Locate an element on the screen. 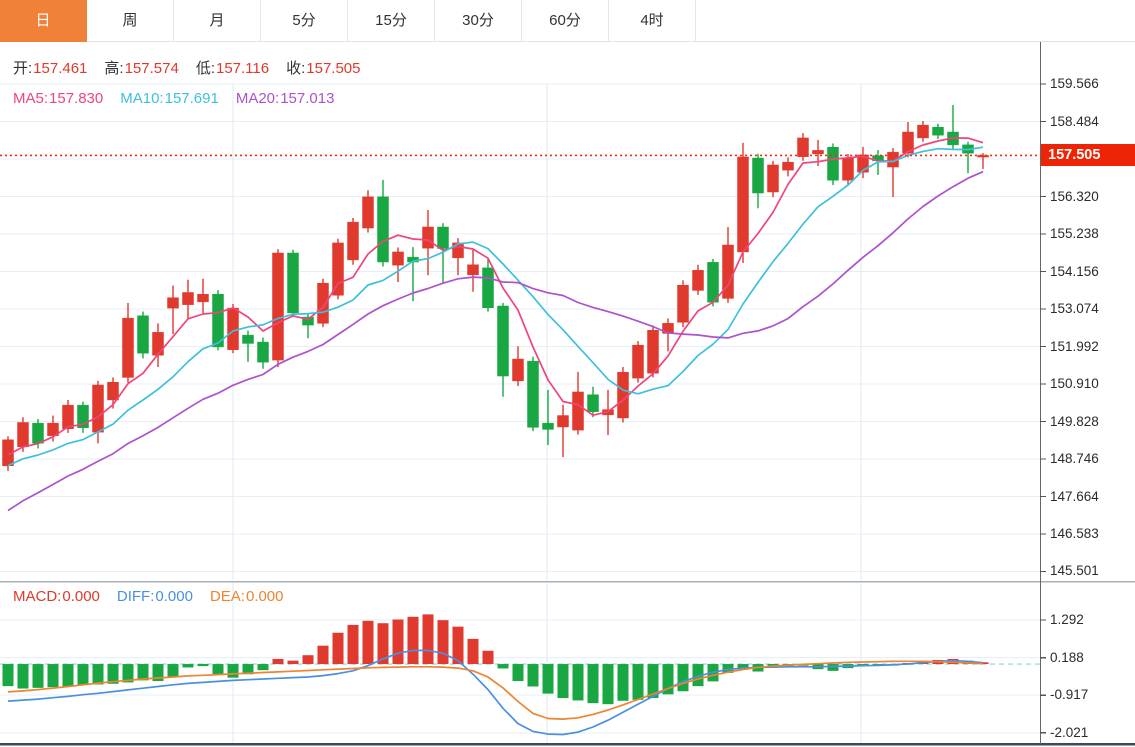  ohlc-value-3: 157.505 is located at coordinates (333, 68).